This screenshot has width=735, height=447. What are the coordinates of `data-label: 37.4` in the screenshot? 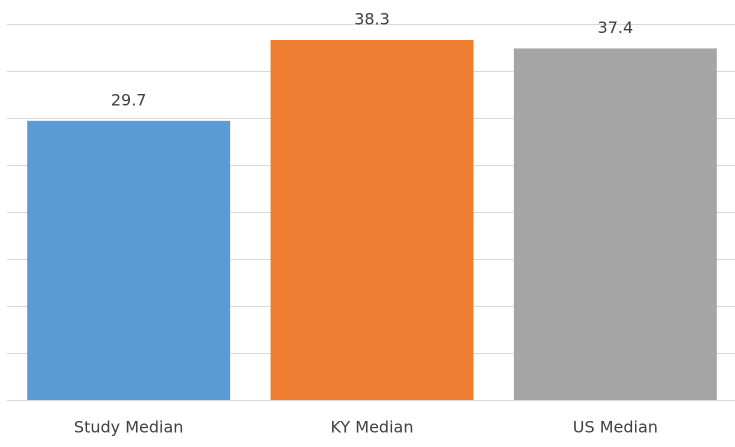 It's located at (616, 27).